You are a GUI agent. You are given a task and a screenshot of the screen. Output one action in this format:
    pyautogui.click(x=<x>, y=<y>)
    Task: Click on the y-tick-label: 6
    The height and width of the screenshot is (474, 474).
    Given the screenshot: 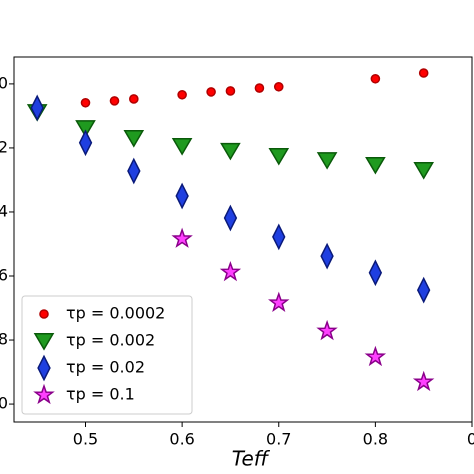 What is the action you would take?
    pyautogui.click(x=4, y=275)
    